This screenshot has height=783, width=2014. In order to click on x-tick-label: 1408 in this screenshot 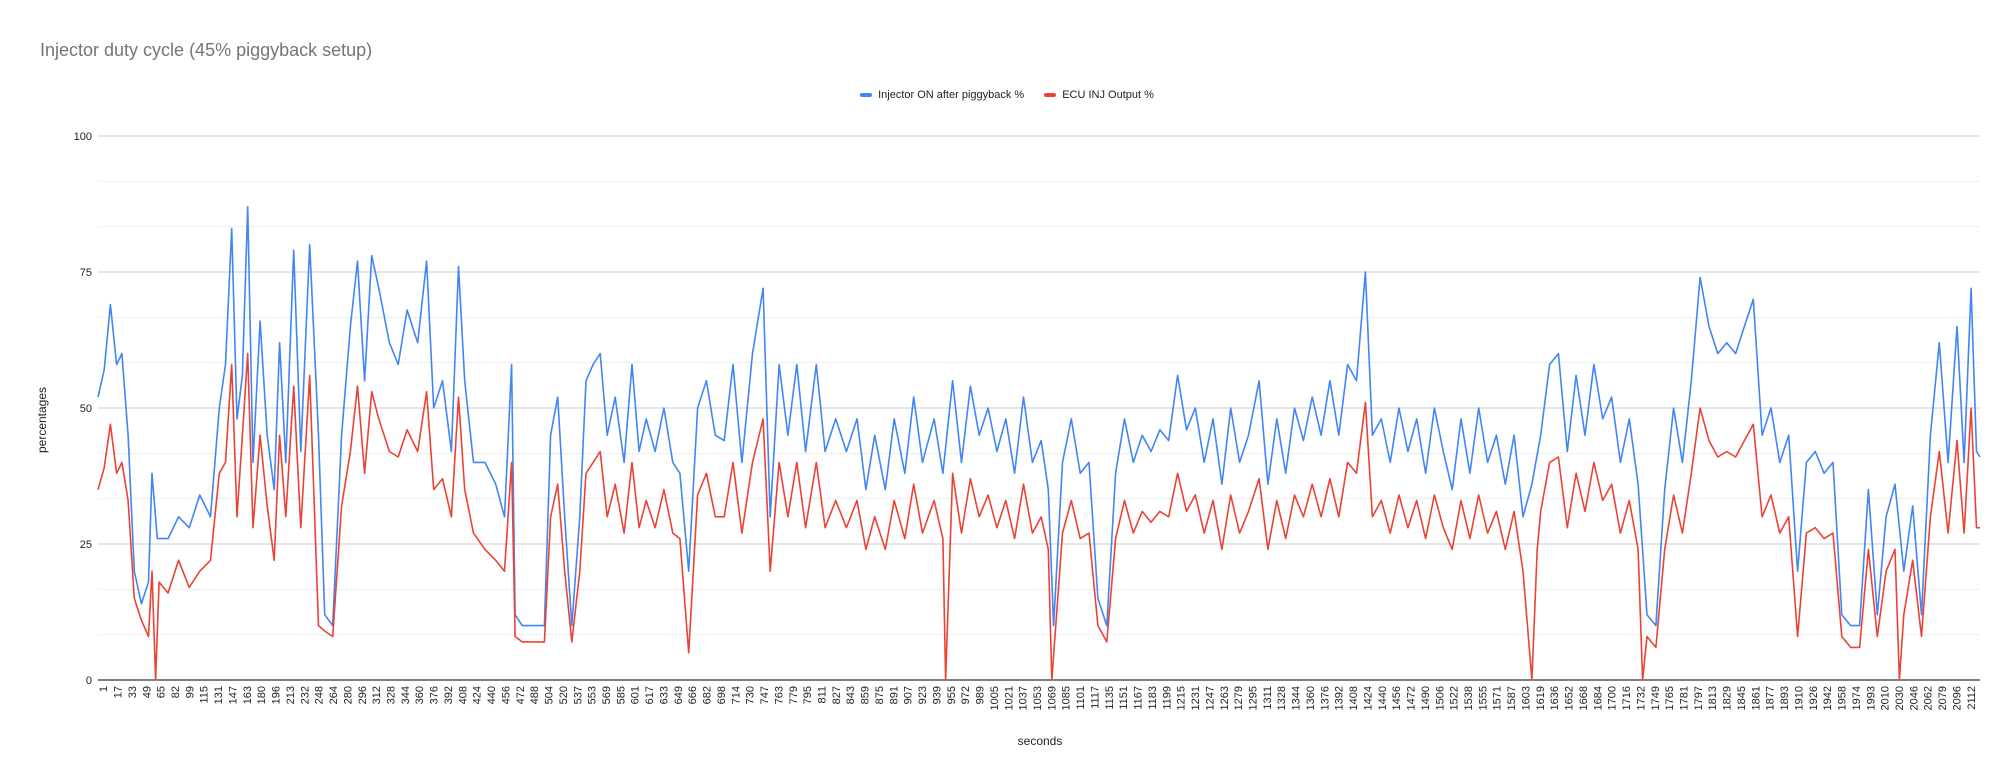, I will do `click(1354, 698)`.